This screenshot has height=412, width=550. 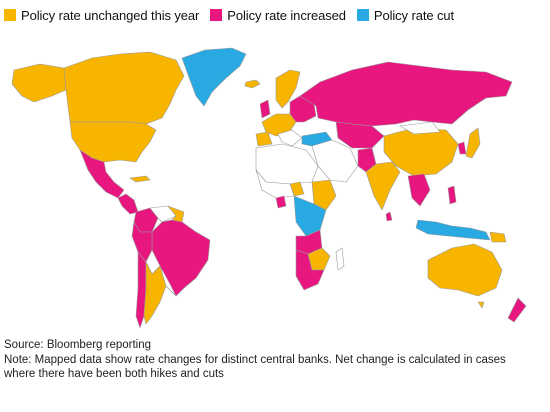 I want to click on region-south-korea, so click(x=462, y=148).